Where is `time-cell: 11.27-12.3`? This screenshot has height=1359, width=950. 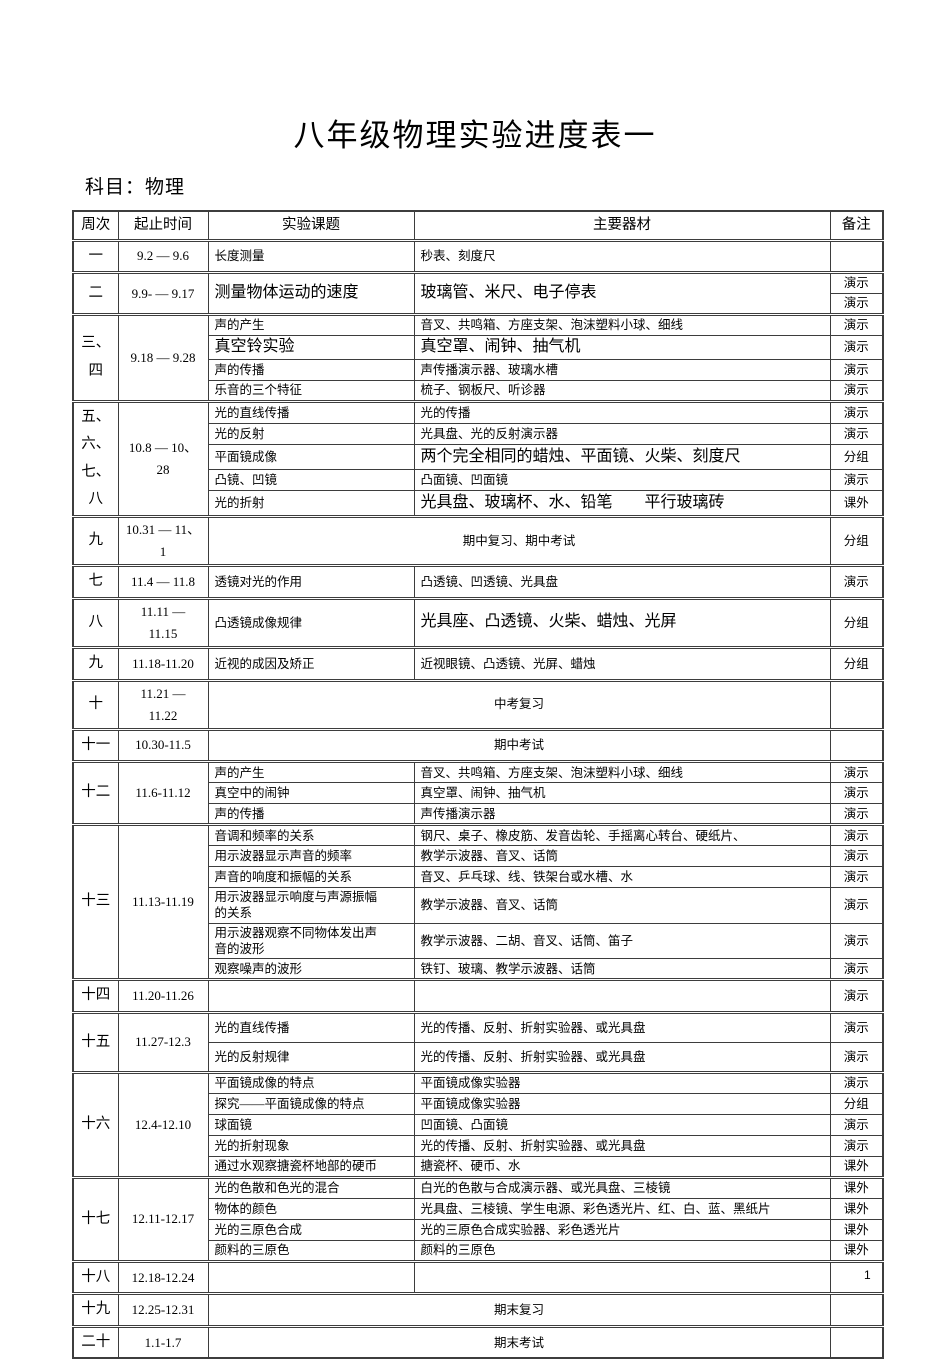 time-cell: 11.27-12.3 is located at coordinates (163, 1041).